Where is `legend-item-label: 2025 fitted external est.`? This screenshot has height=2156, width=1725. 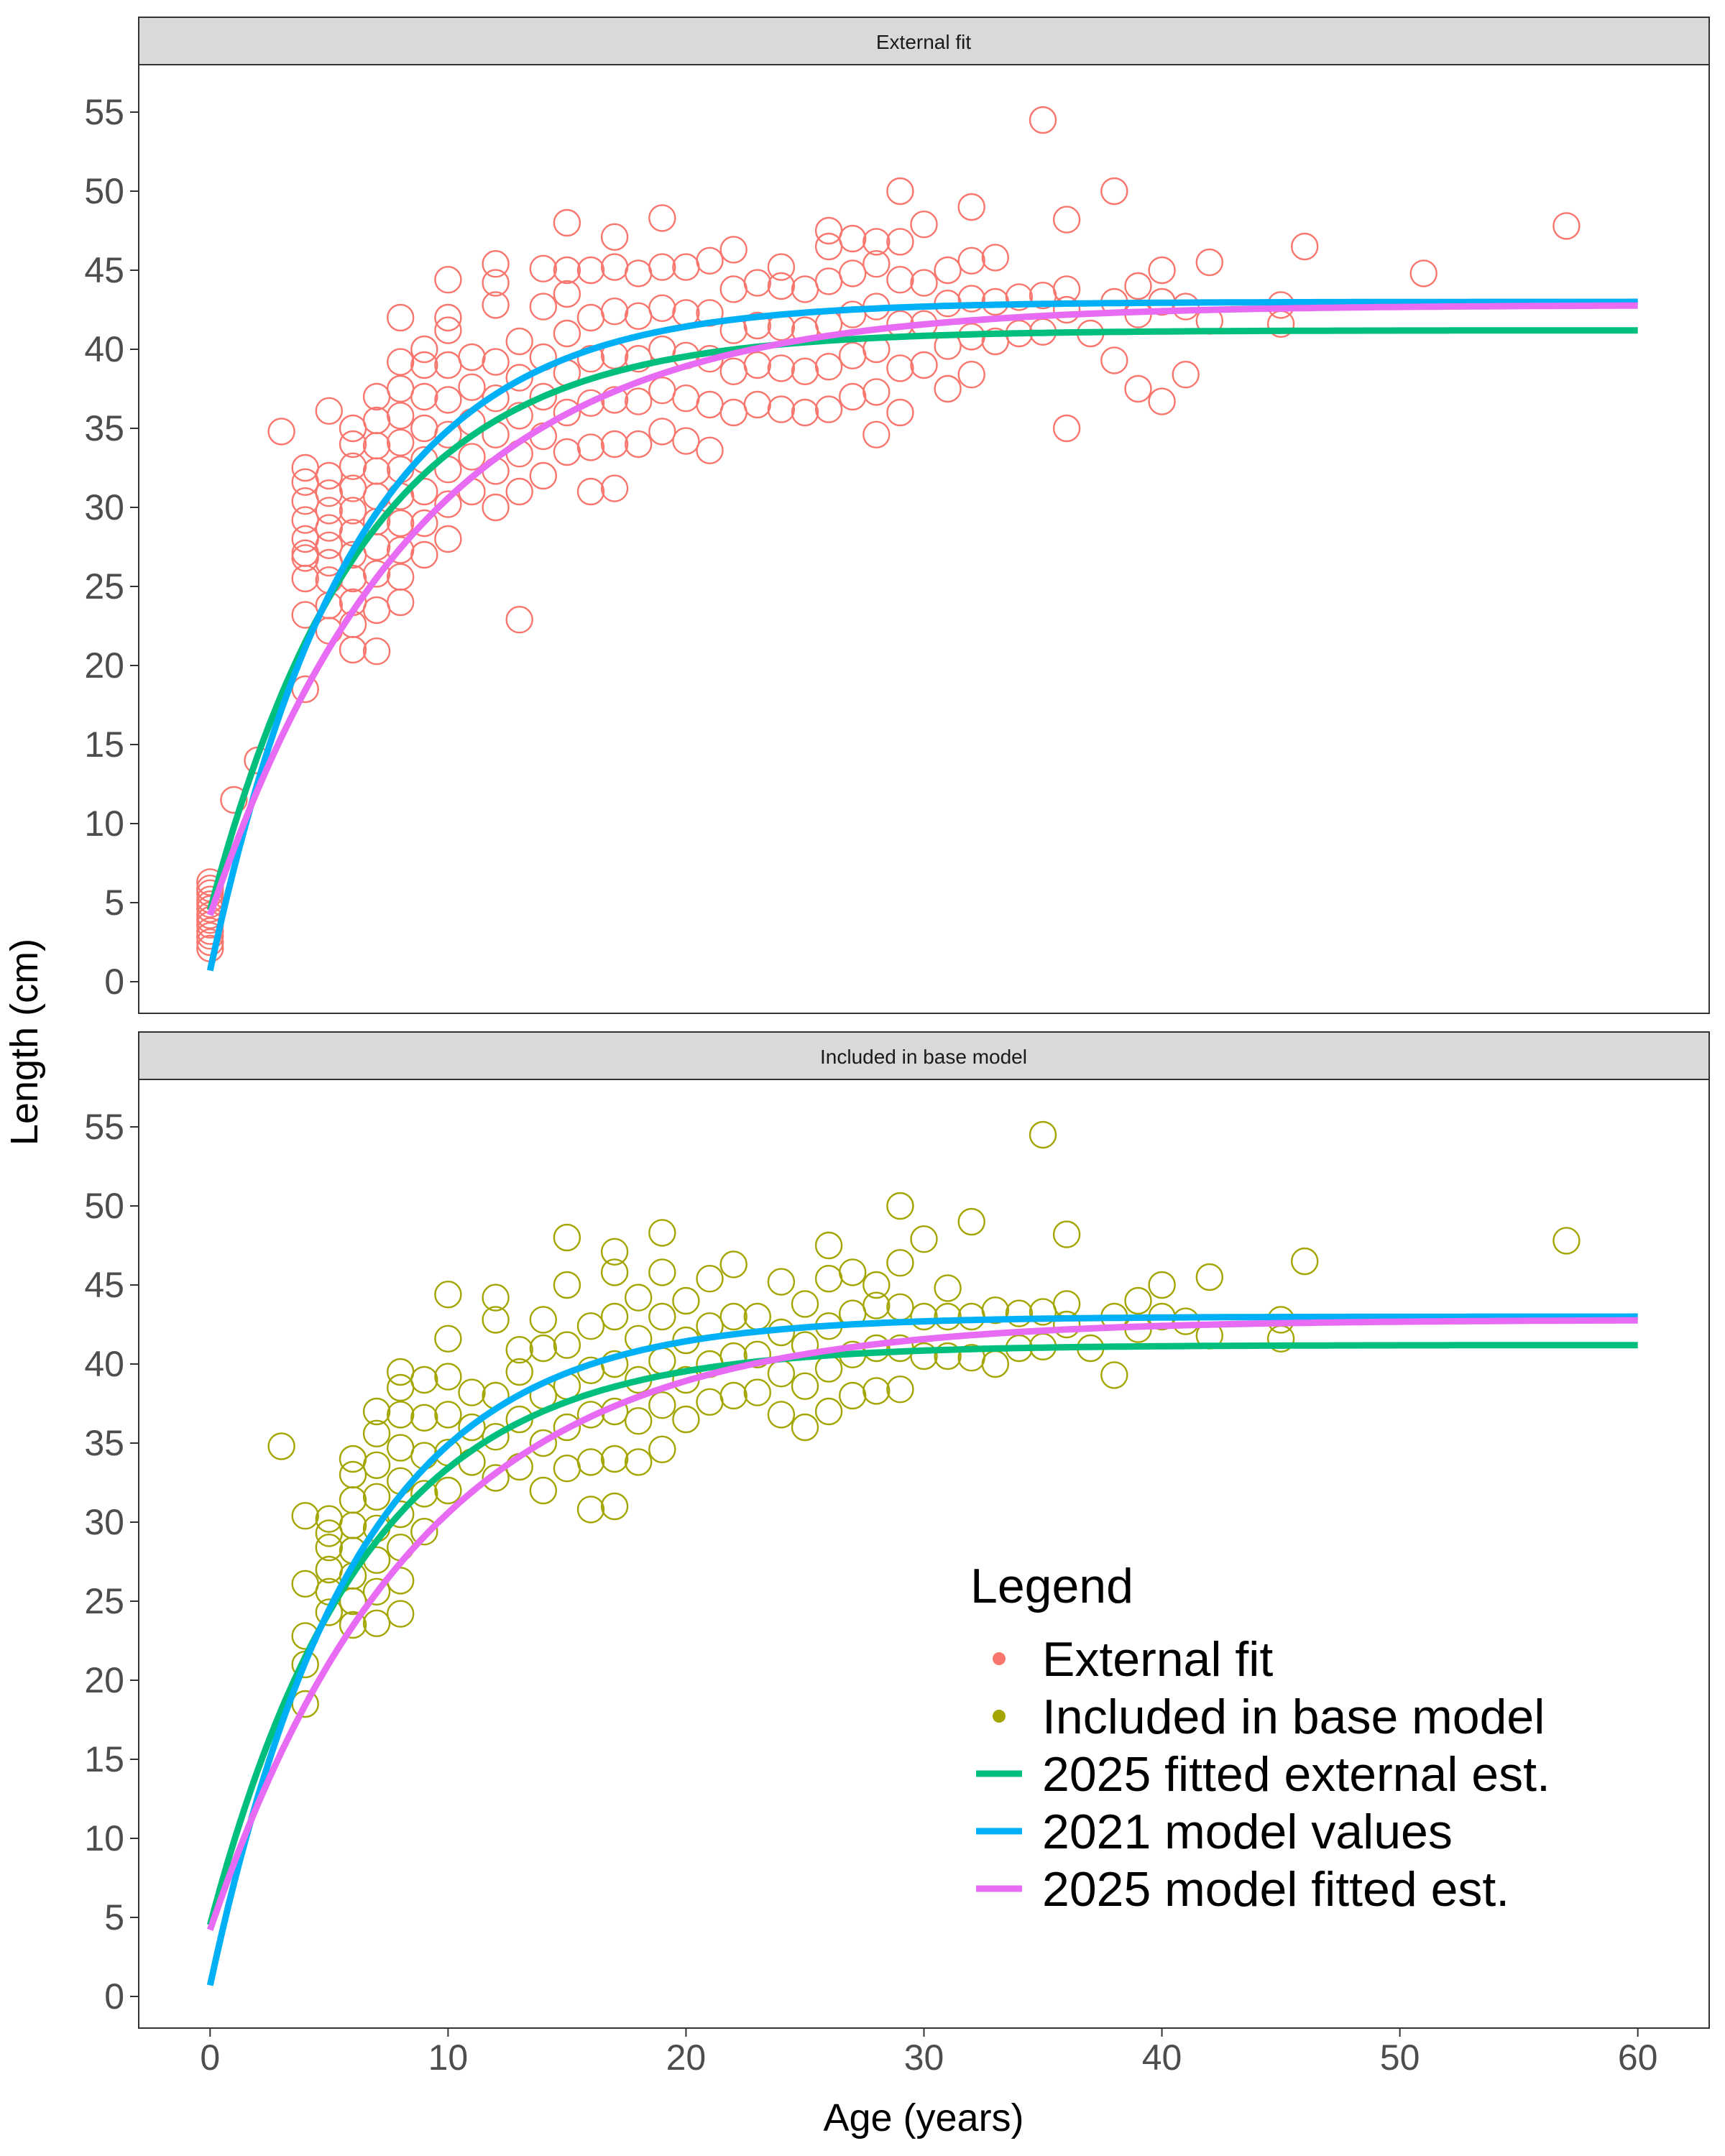 legend-item-label: 2025 fitted external est. is located at coordinates (1296, 1774).